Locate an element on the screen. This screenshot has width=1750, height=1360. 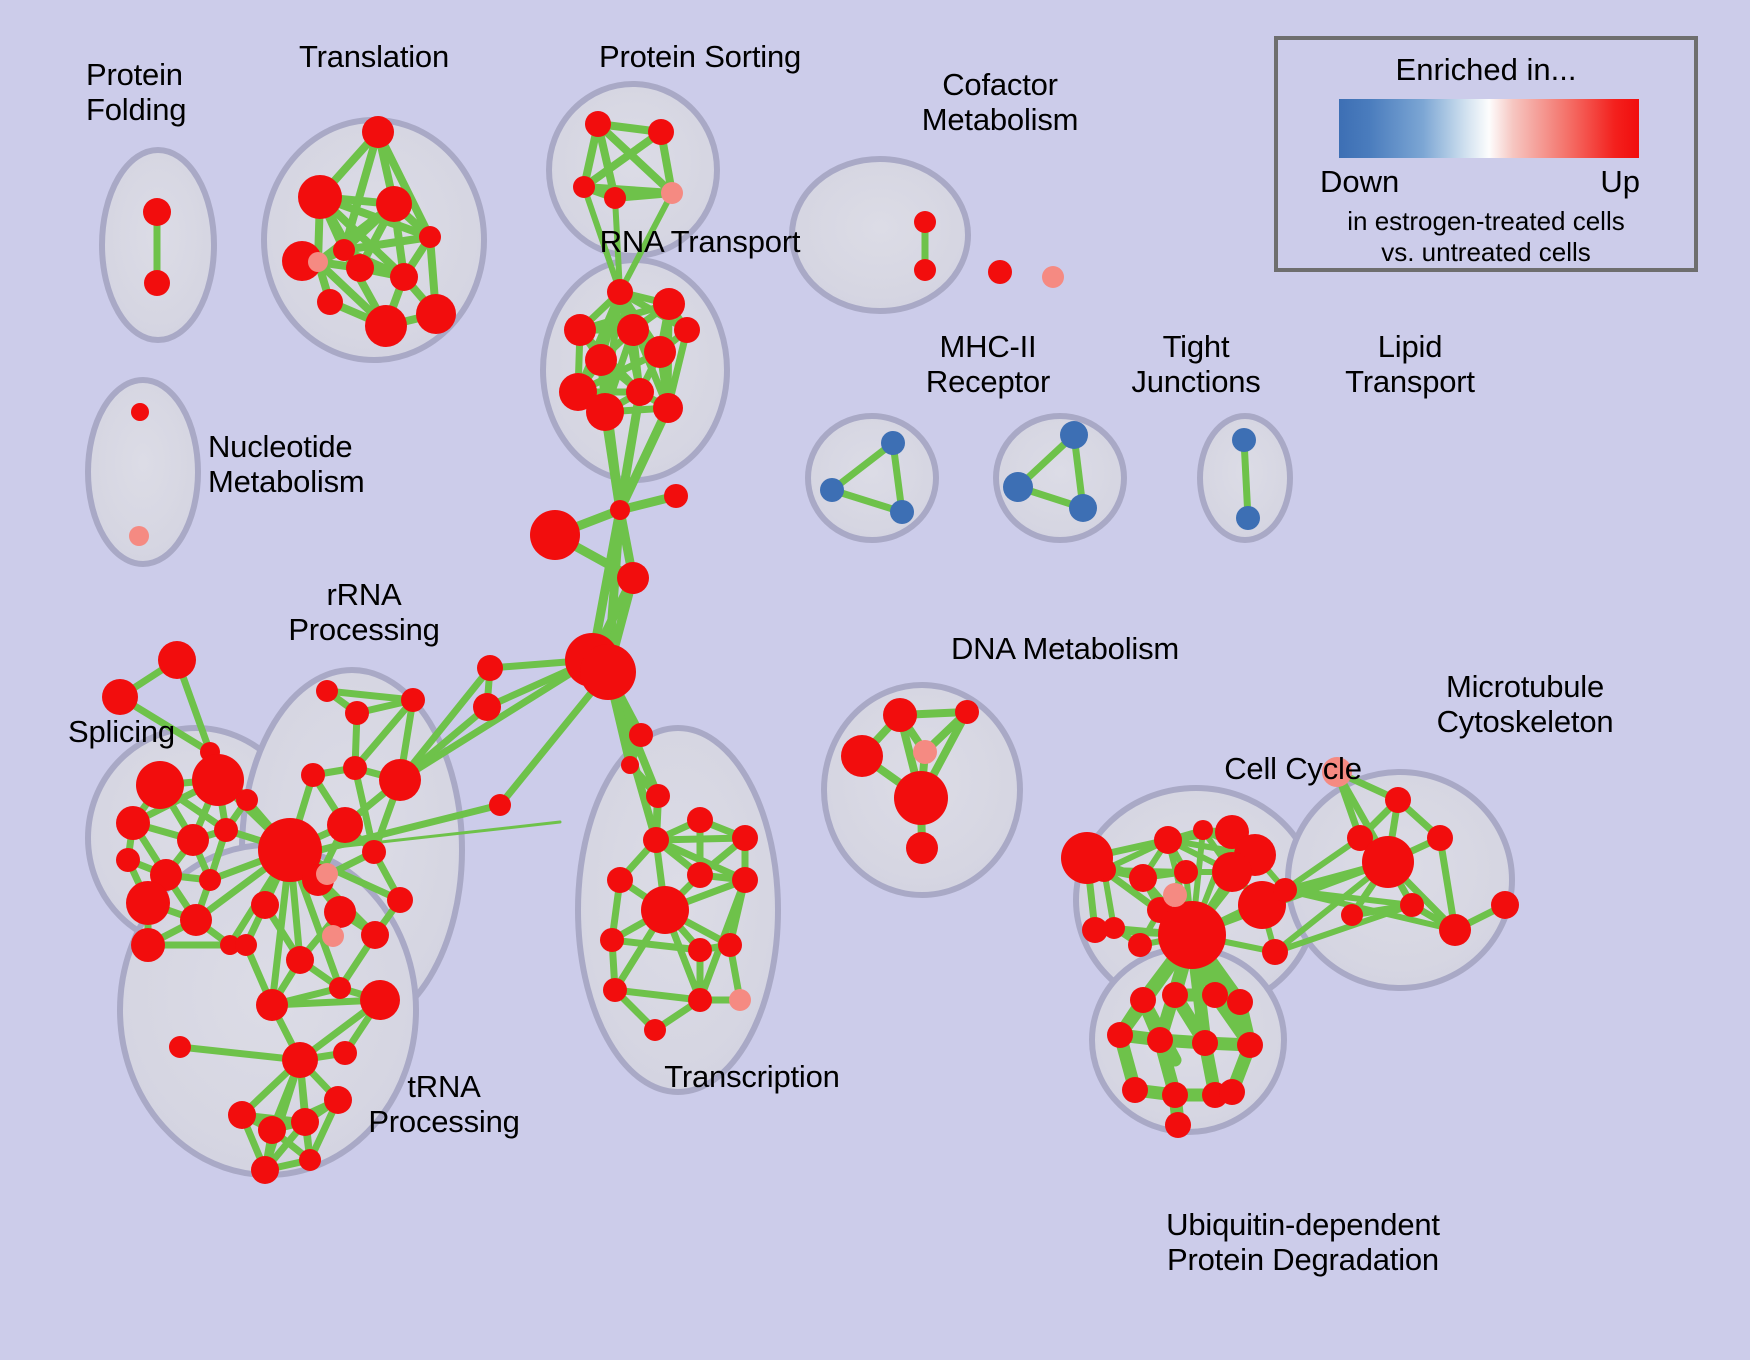
cluster-label-cell-cycle: Cell Cycle is located at coordinates (1293, 768).